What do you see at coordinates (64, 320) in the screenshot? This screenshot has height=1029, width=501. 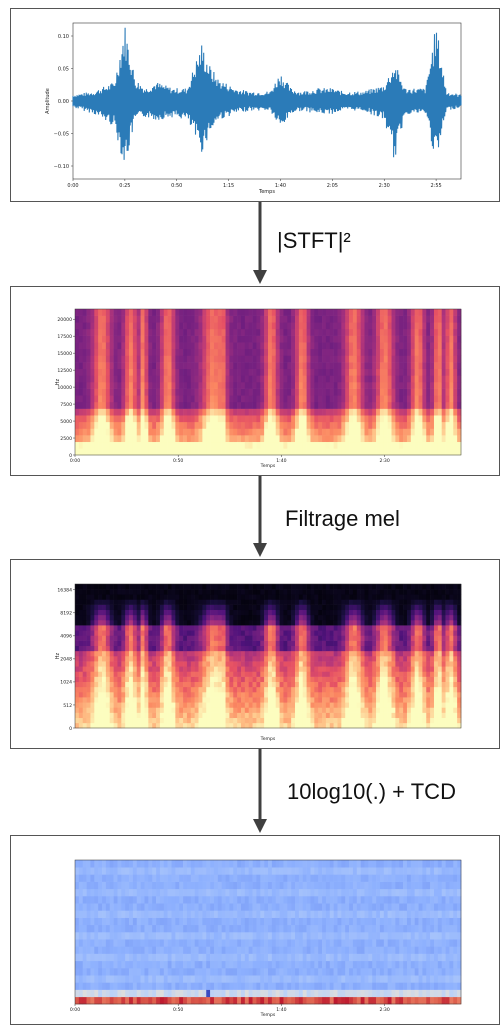 I see `y-tick-label: 20000` at bounding box center [64, 320].